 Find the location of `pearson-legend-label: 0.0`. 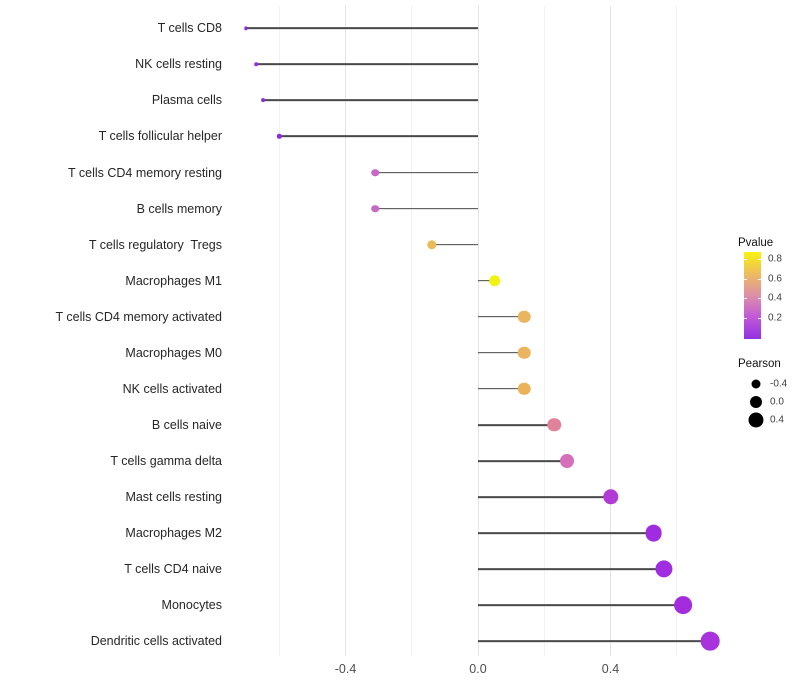

pearson-legend-label: 0.0 is located at coordinates (777, 402).